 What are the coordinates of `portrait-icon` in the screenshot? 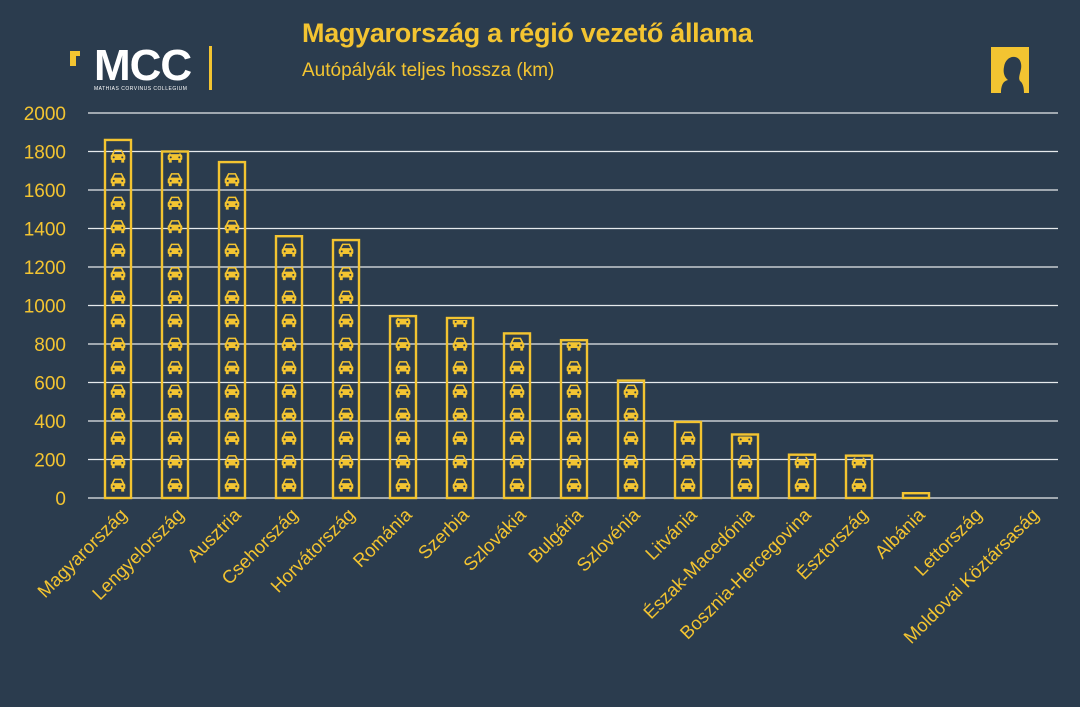 It's located at (1010, 70).